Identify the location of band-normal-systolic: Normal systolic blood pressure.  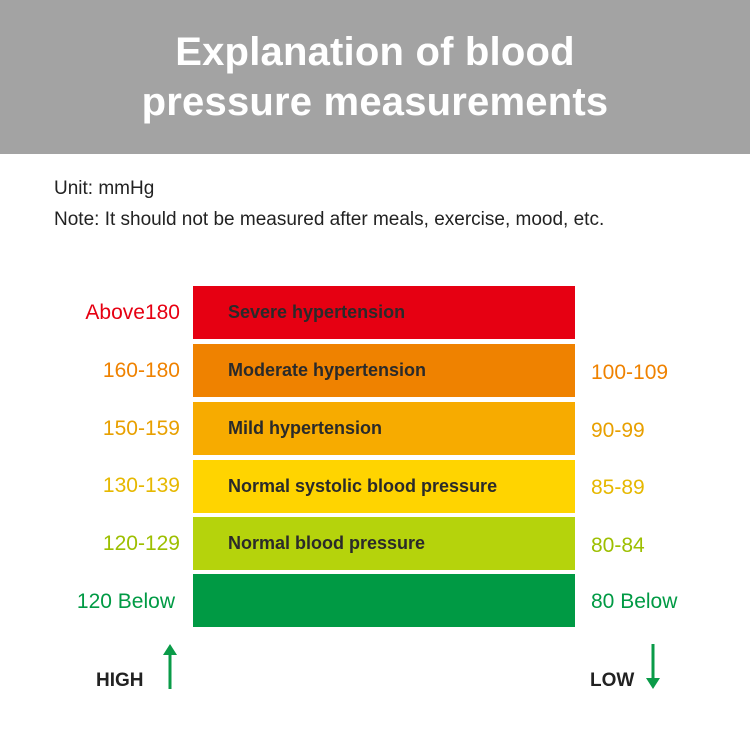
(384, 486).